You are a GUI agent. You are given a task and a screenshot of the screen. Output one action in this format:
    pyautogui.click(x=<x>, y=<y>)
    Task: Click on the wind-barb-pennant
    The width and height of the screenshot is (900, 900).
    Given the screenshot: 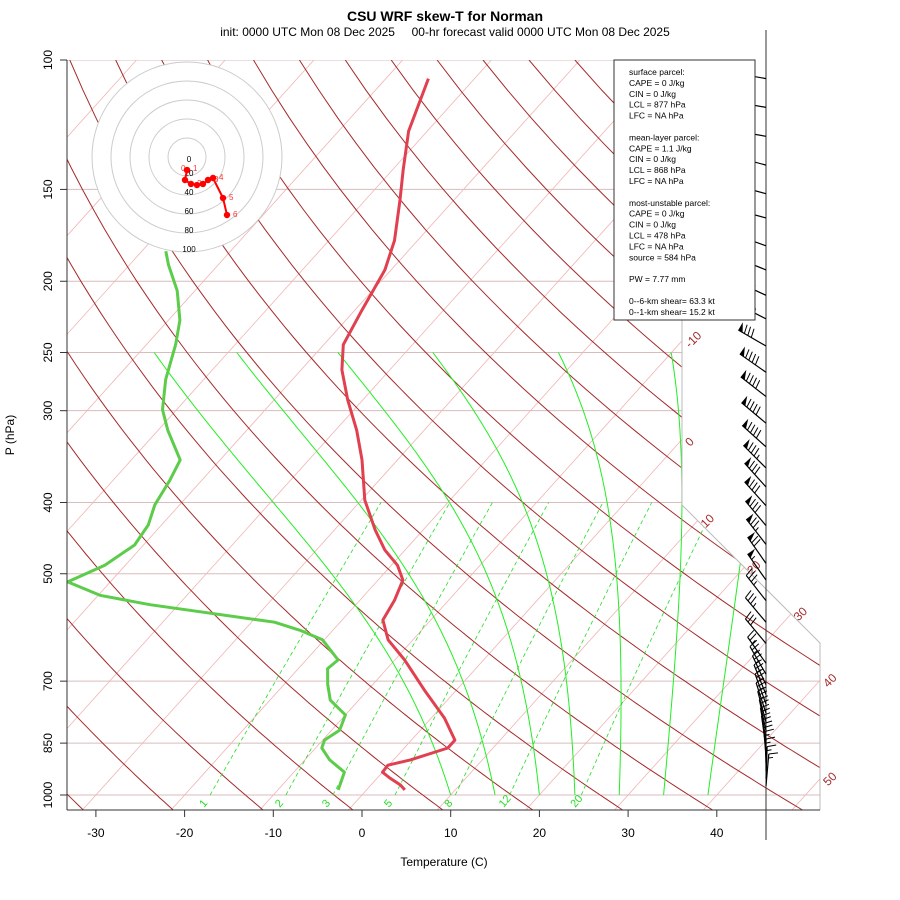 What is the action you would take?
    pyautogui.click(x=751, y=536)
    